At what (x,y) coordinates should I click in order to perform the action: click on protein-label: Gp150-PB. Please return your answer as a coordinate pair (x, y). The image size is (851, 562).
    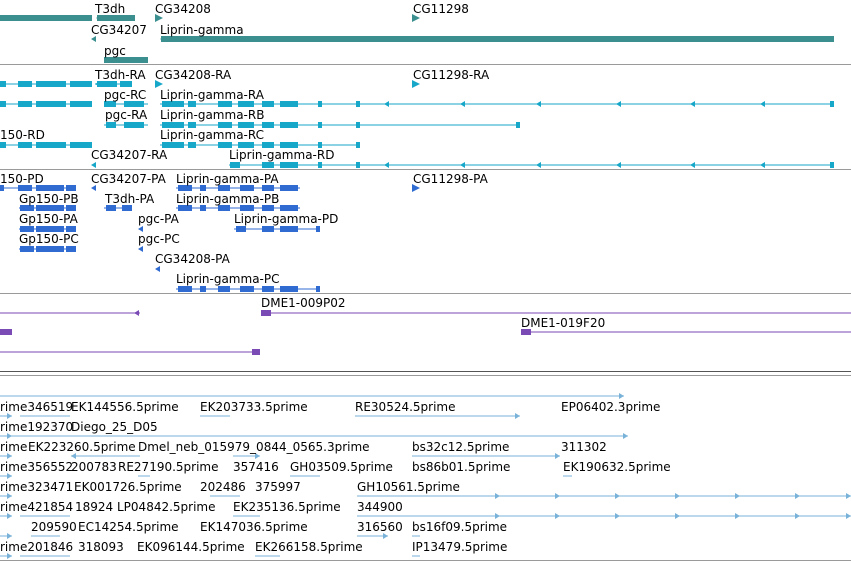
    Looking at the image, I should click on (49, 199).